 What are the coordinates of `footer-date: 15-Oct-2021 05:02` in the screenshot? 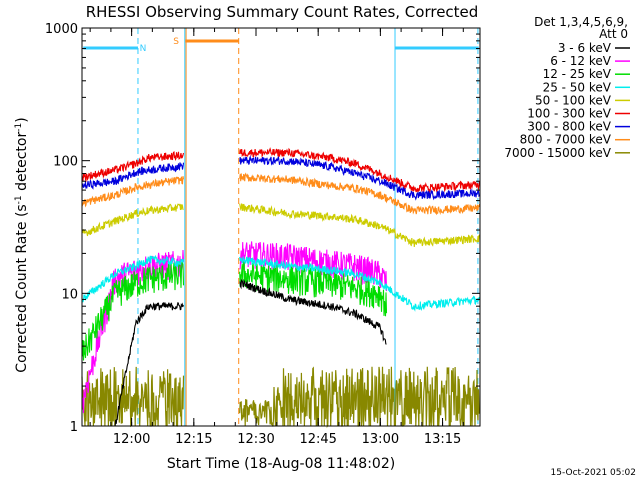 It's located at (593, 473).